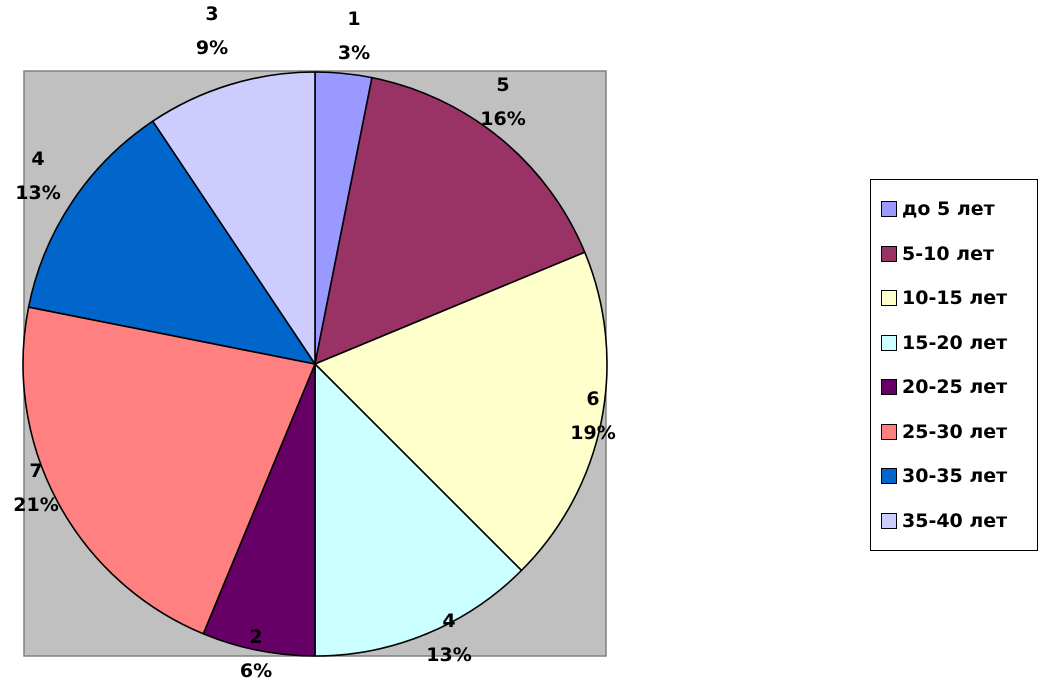  Describe the element at coordinates (211, 14) in the screenshot. I see `data-label-value: 3` at that location.